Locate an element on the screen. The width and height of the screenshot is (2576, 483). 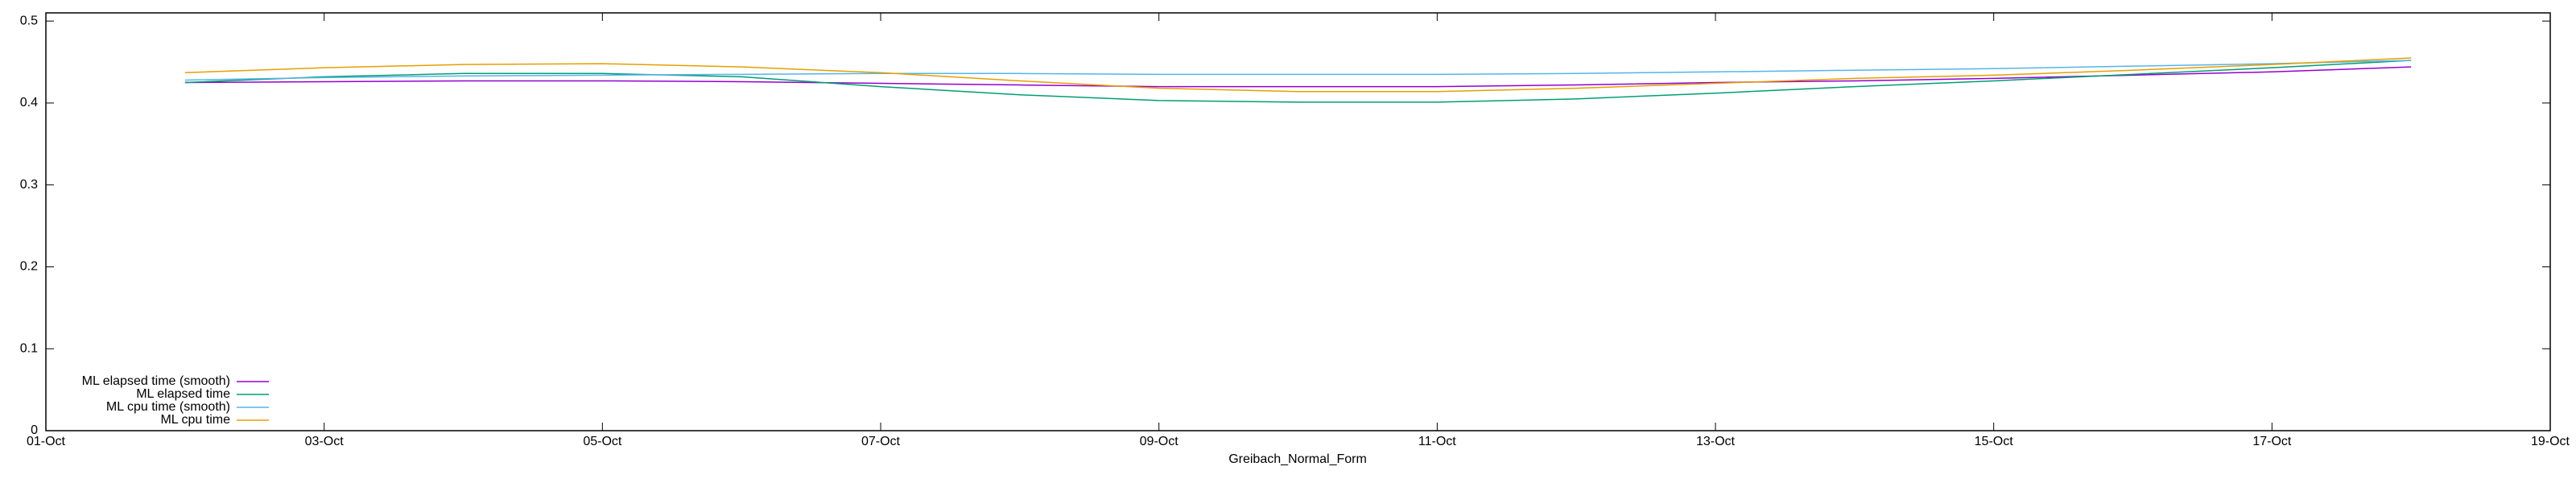
legend-label: ML elapsed time (smooth) is located at coordinates (156, 381).